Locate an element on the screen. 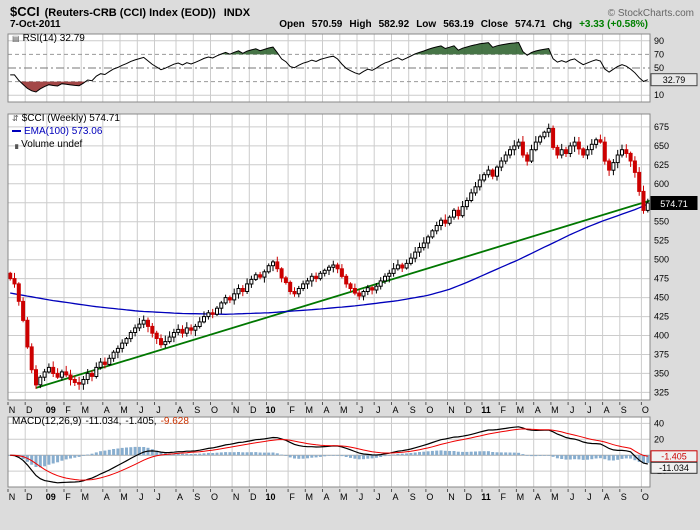 The image size is (700, 530). svg-text: -1.405 is located at coordinates (674, 456).